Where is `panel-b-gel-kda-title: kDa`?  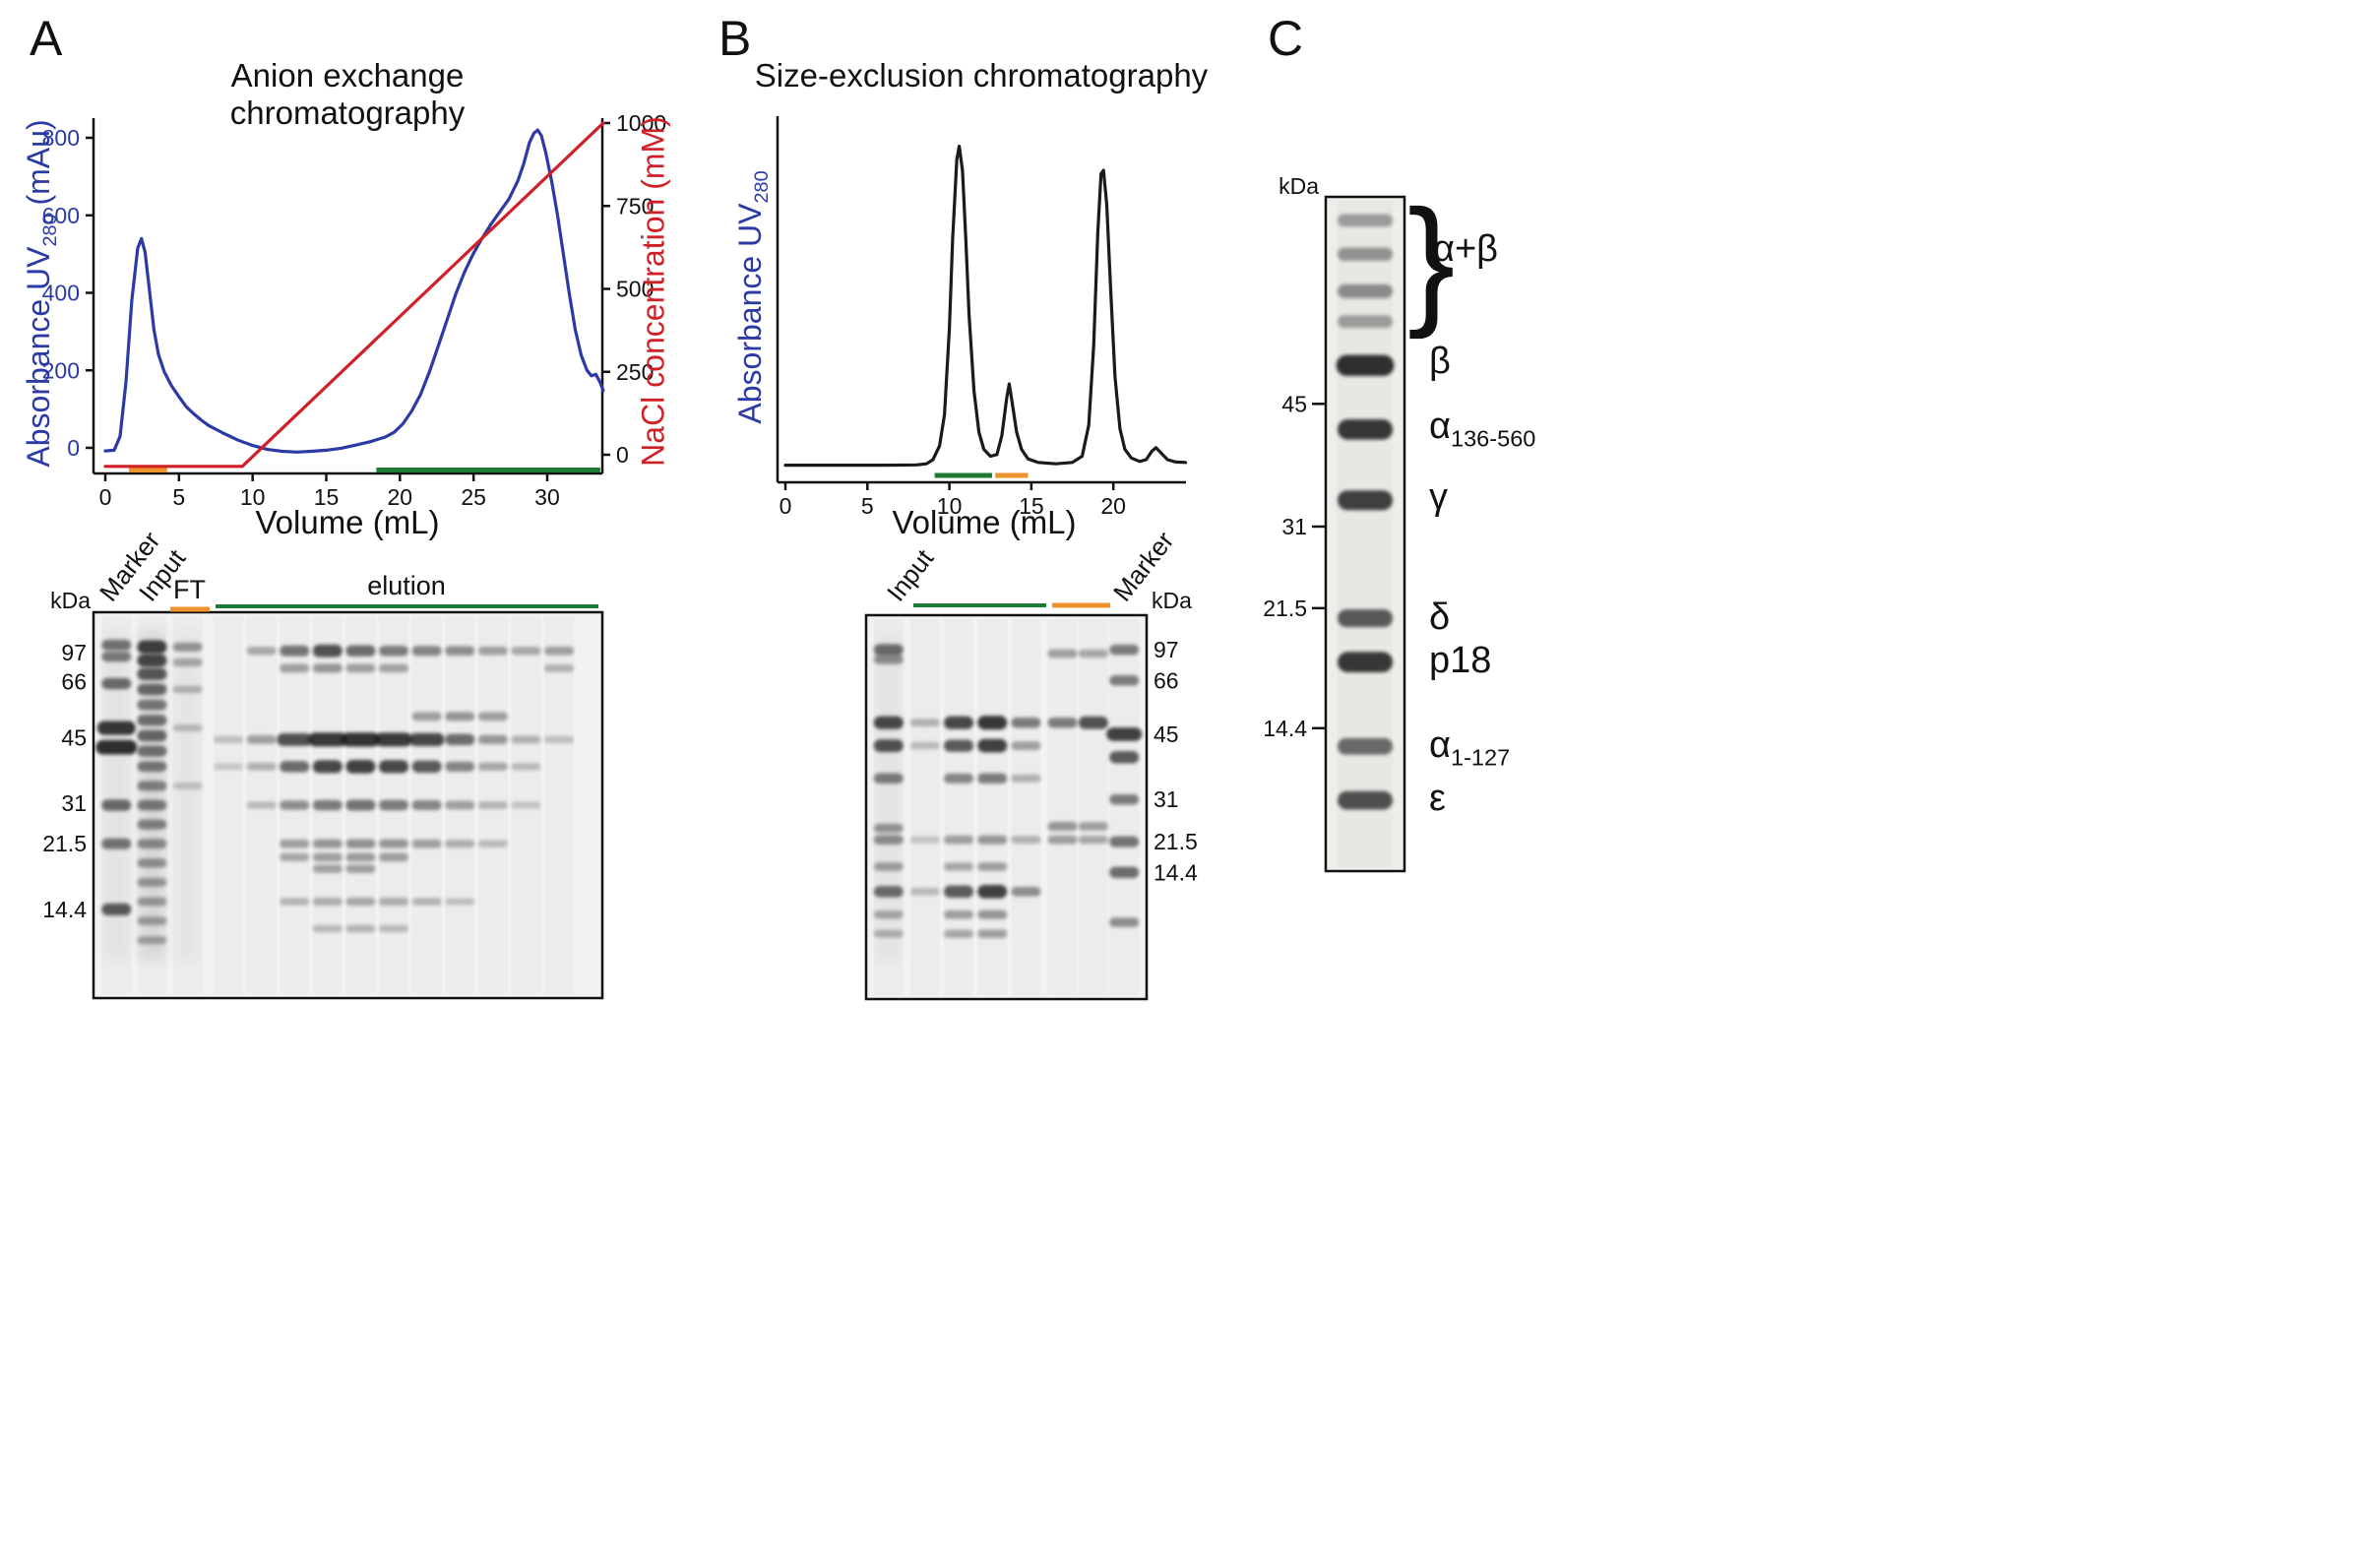 panel-b-gel-kda-title: kDa is located at coordinates (1172, 600).